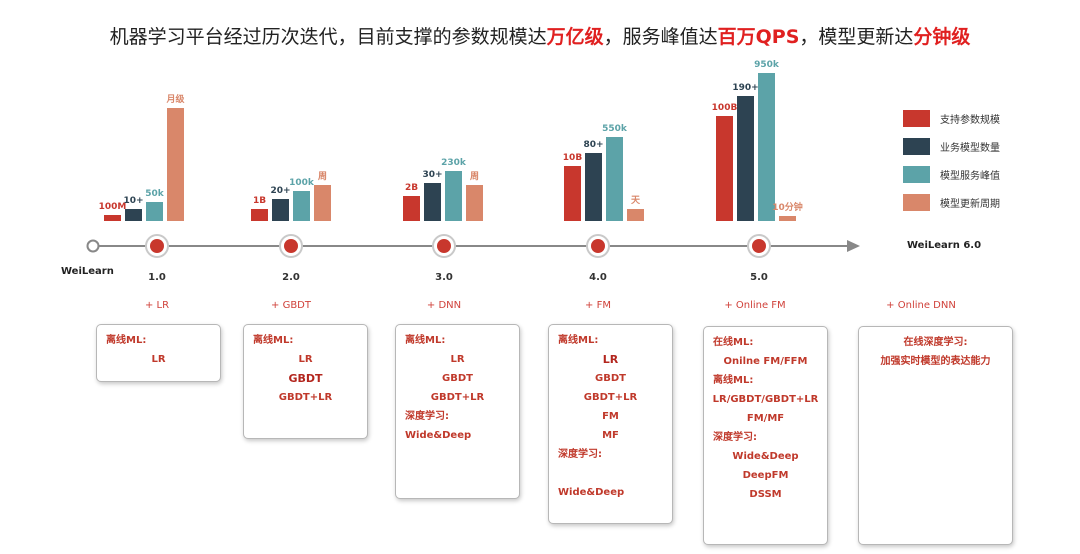 The width and height of the screenshot is (1080, 554). What do you see at coordinates (970, 204) in the screenshot?
I see `legend-label: 模型更新周期` at bounding box center [970, 204].